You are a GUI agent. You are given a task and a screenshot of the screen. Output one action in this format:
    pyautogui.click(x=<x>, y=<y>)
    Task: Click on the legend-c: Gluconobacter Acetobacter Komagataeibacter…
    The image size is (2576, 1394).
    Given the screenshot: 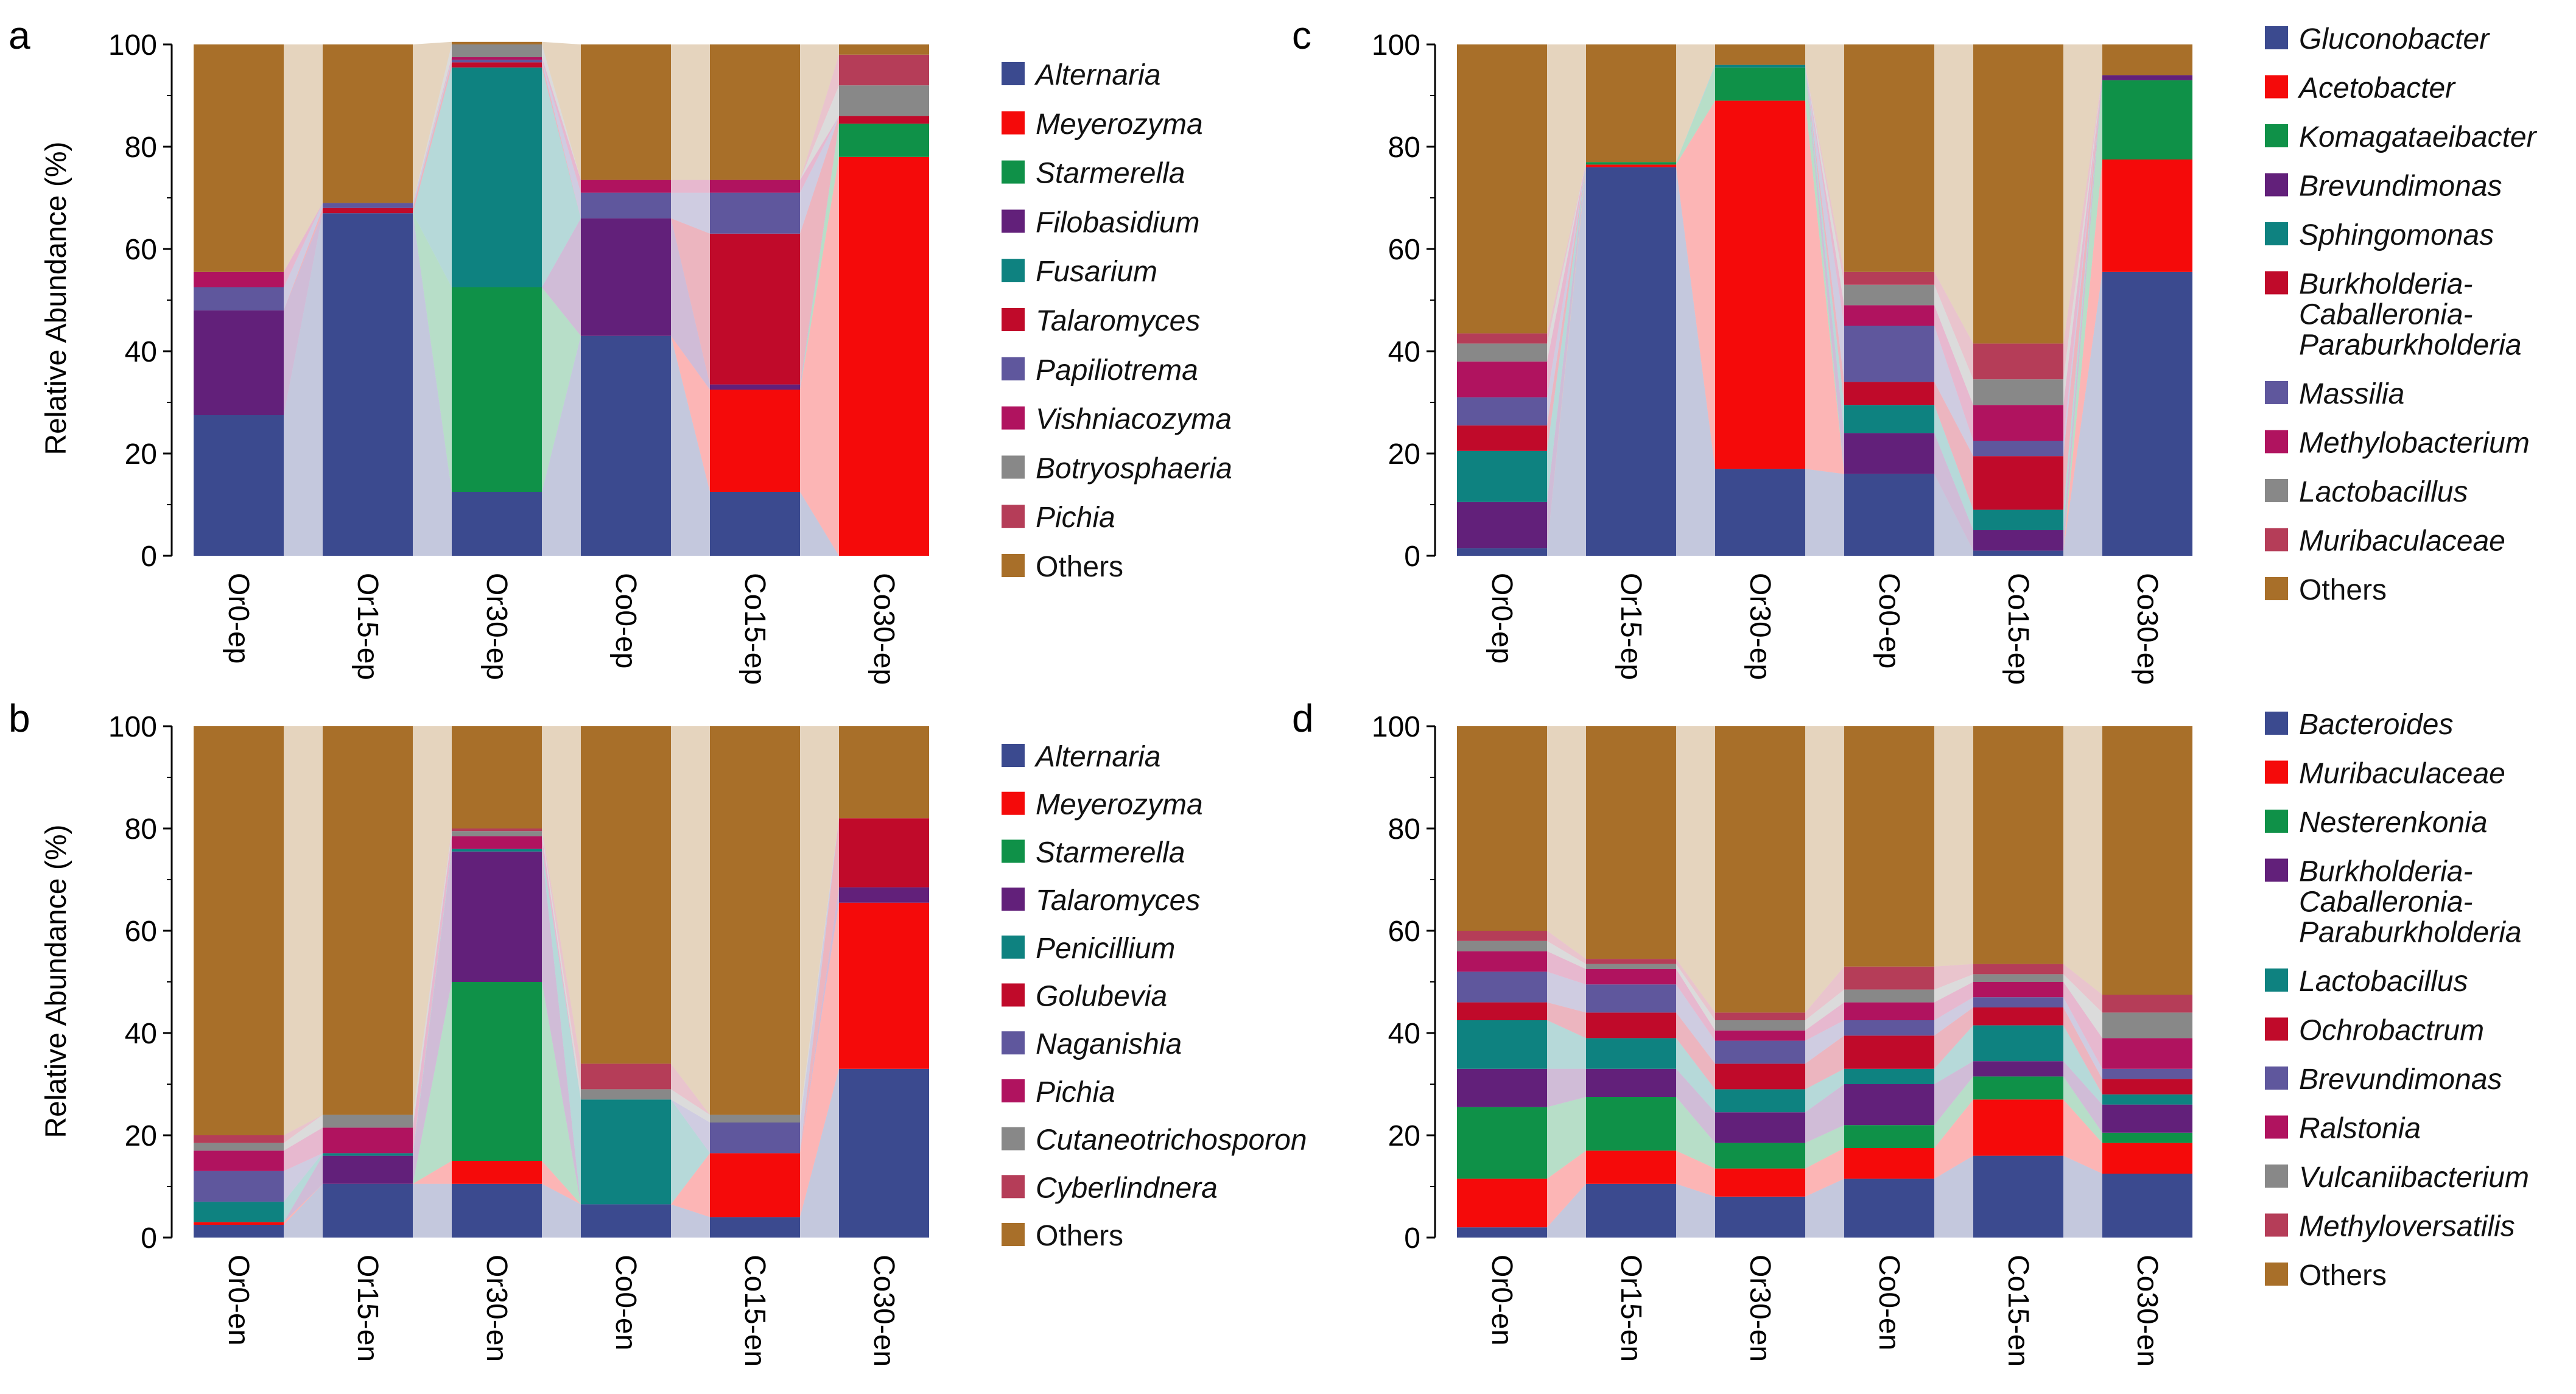 What is the action you would take?
    pyautogui.click(x=2401, y=314)
    